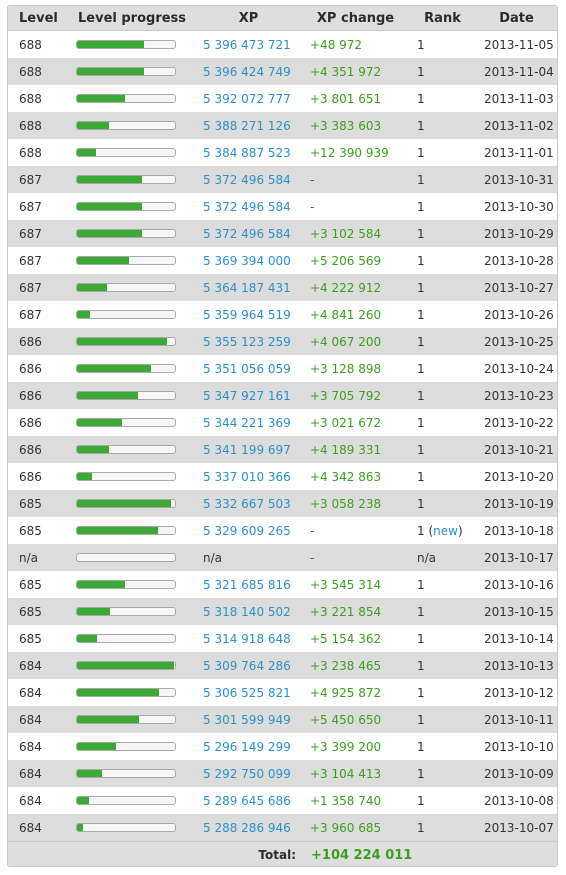 The image size is (566, 875). Describe the element at coordinates (37, 611) in the screenshot. I see `level-cell: 685` at that location.